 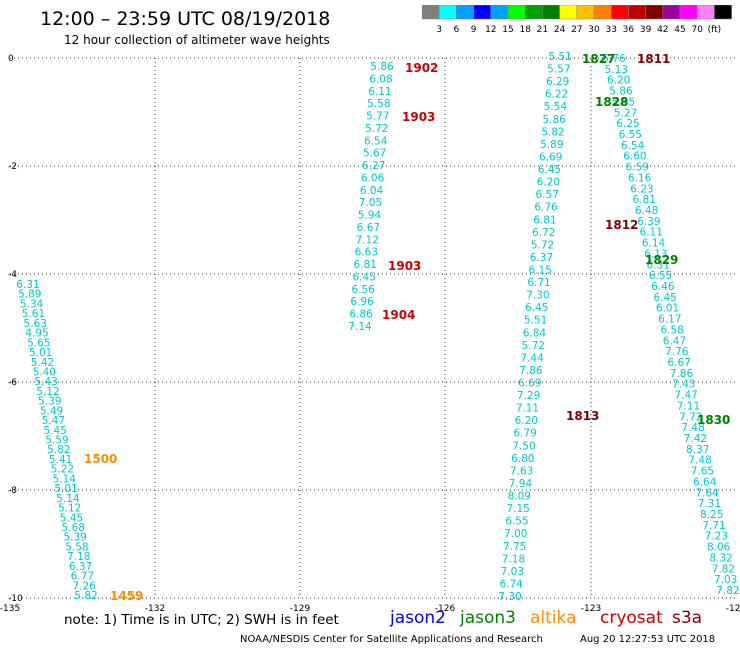 What do you see at coordinates (591, 609) in the screenshot?
I see `x-tick-label: -123` at bounding box center [591, 609].